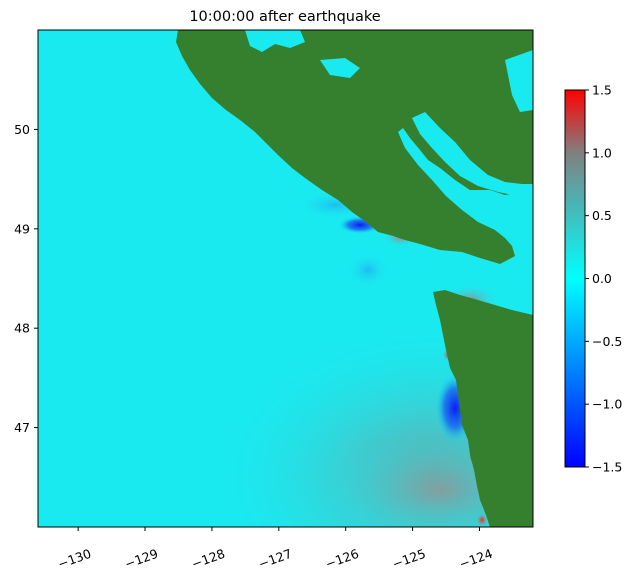  I want to click on y-tick-label: 47, so click(22, 427).